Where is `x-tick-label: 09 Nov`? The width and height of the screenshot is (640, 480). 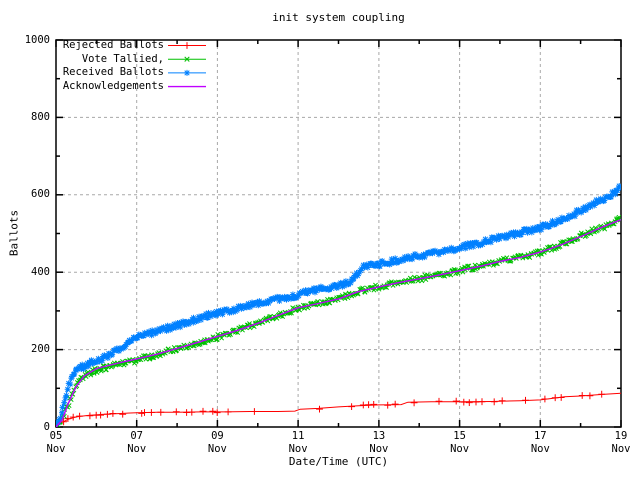
x-tick-label: 09 Nov is located at coordinates (217, 442).